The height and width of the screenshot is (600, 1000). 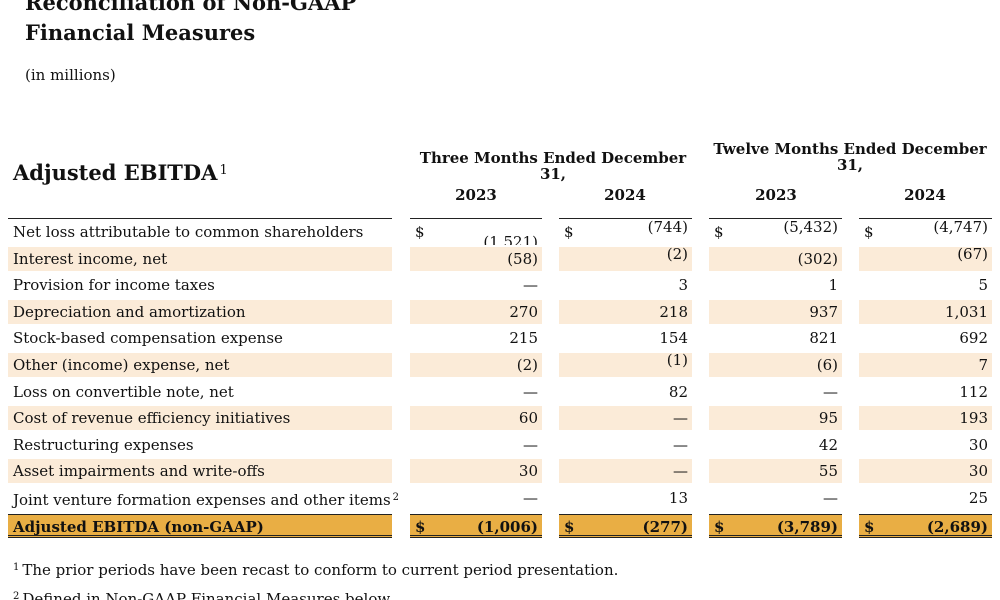 I want to click on value-cell: 42, so click(x=775, y=445).